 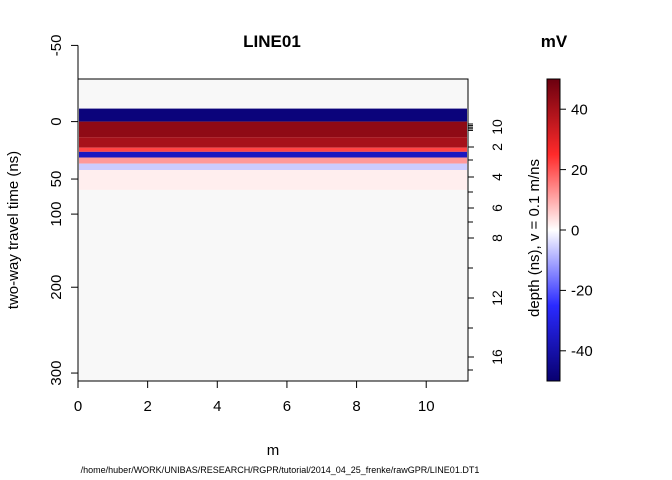 I want to click on depth-tick-label: 12, so click(x=497, y=298).